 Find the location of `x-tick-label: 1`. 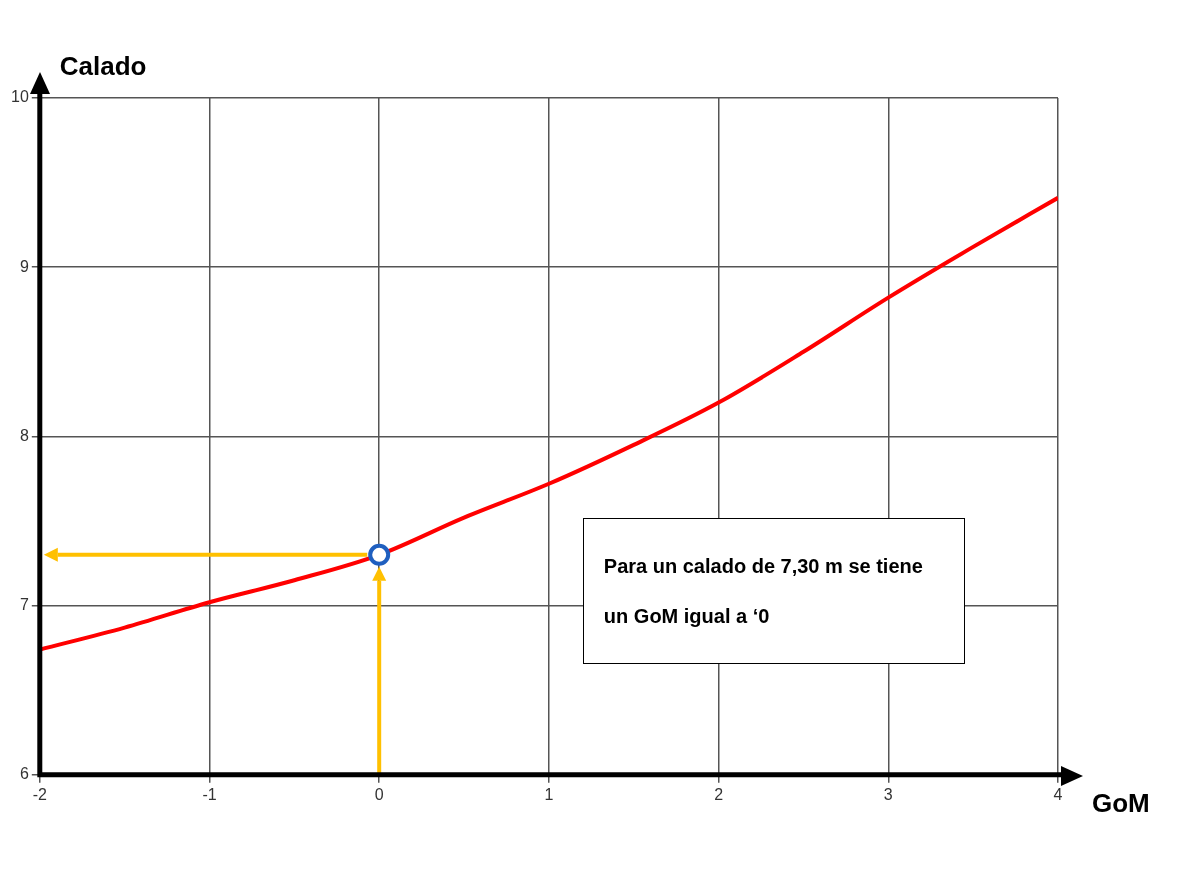

x-tick-label: 1 is located at coordinates (549, 794).